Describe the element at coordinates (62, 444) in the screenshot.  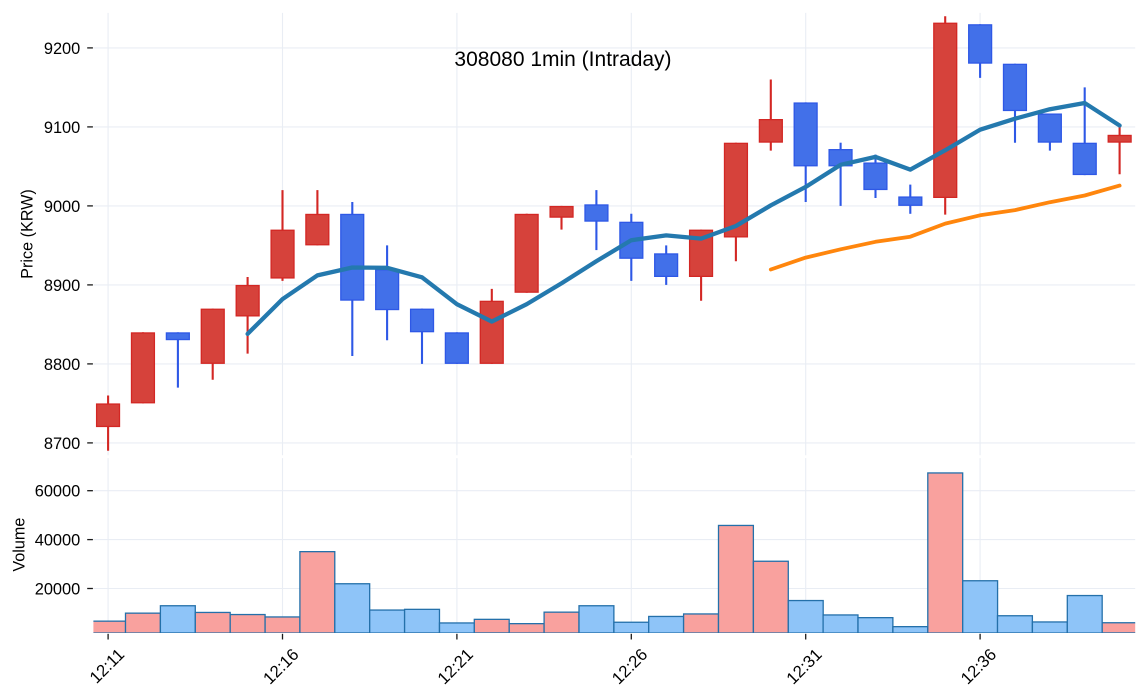
I see `svg-text: 8700` at that location.